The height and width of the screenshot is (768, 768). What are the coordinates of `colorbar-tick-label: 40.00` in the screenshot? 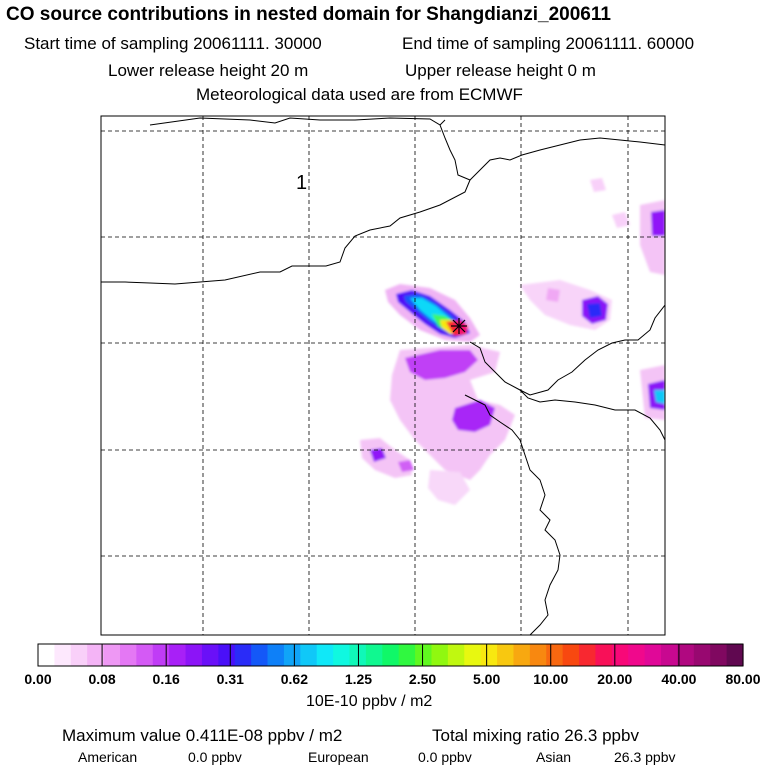 It's located at (678, 679).